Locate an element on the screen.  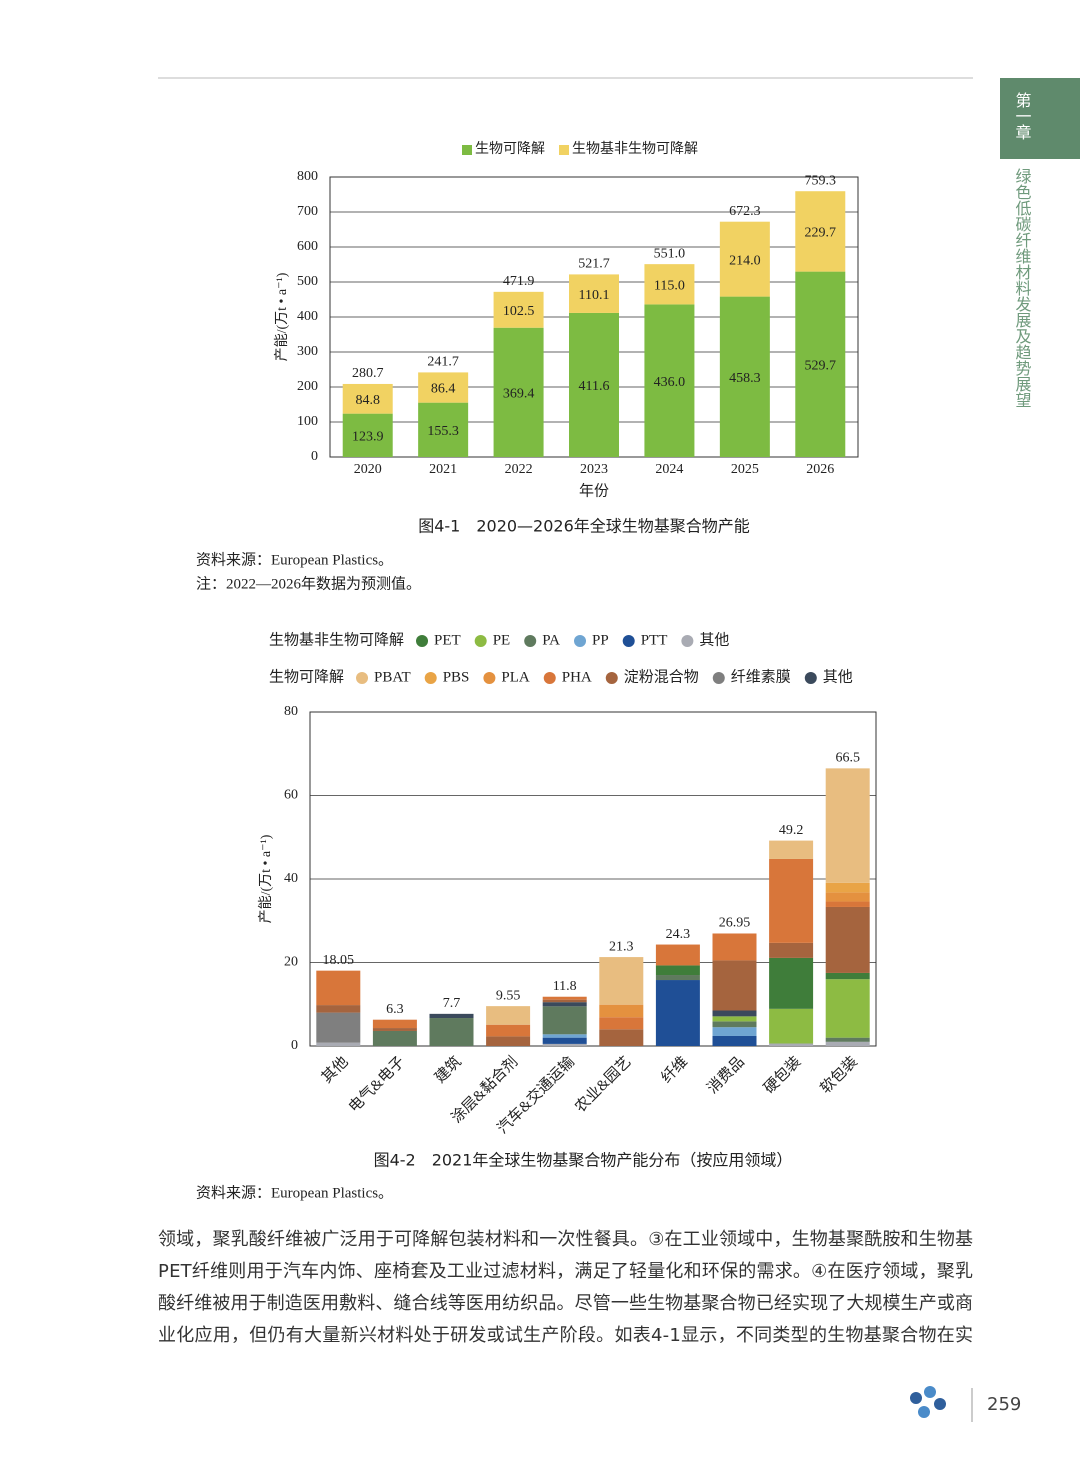
legend-label: 生物基非生物可降解 is located at coordinates (635, 148).